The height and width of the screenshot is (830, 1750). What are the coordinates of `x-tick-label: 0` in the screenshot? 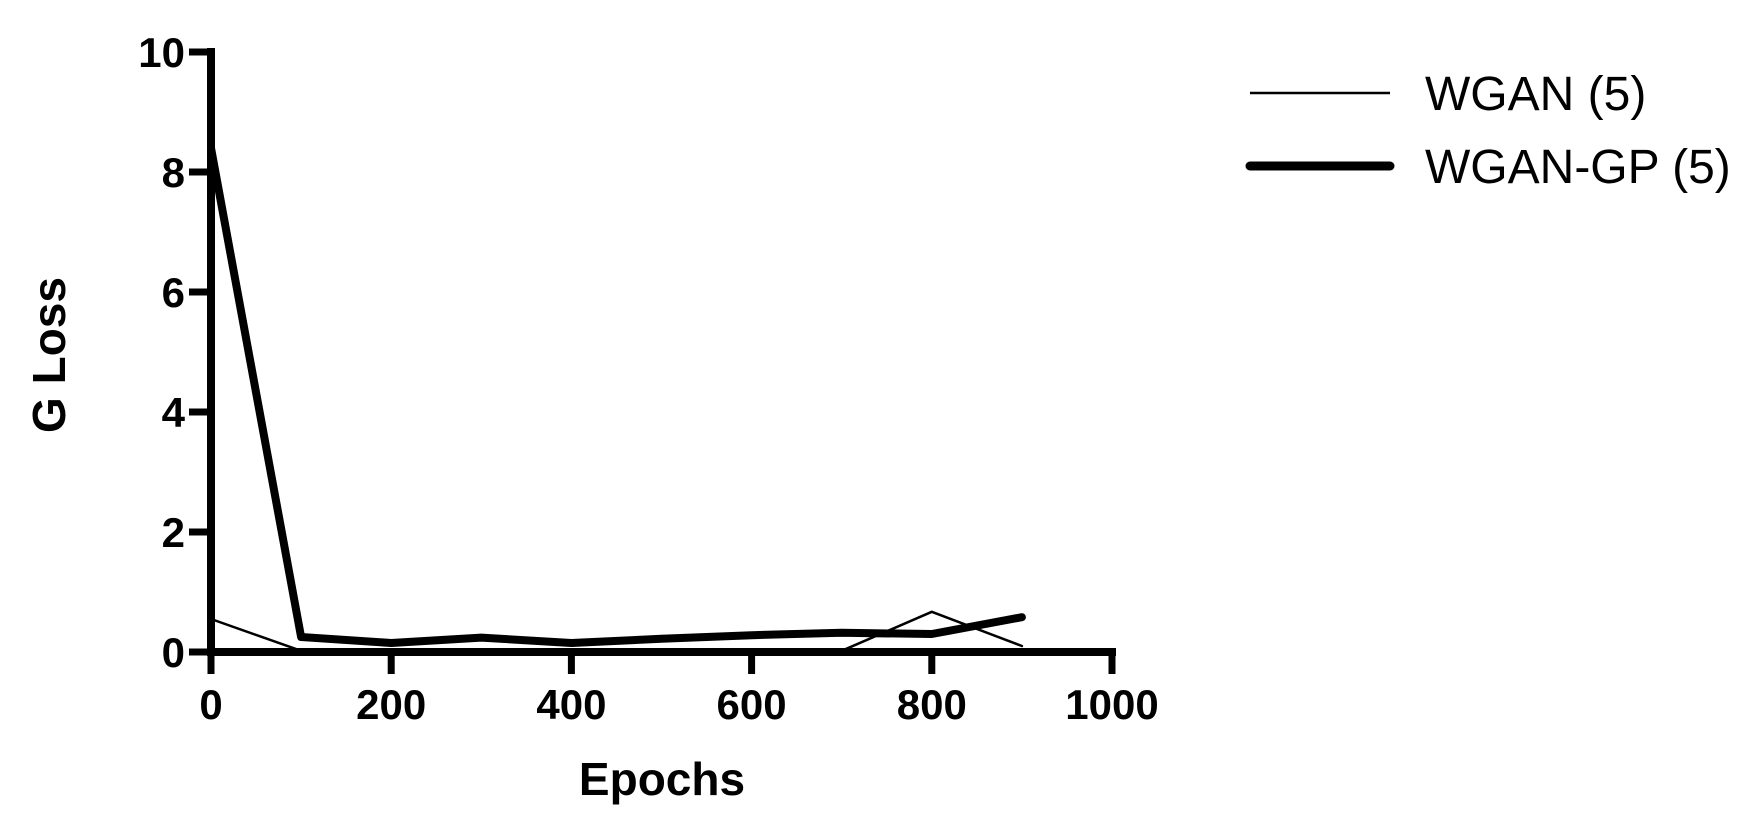 It's located at (210, 704).